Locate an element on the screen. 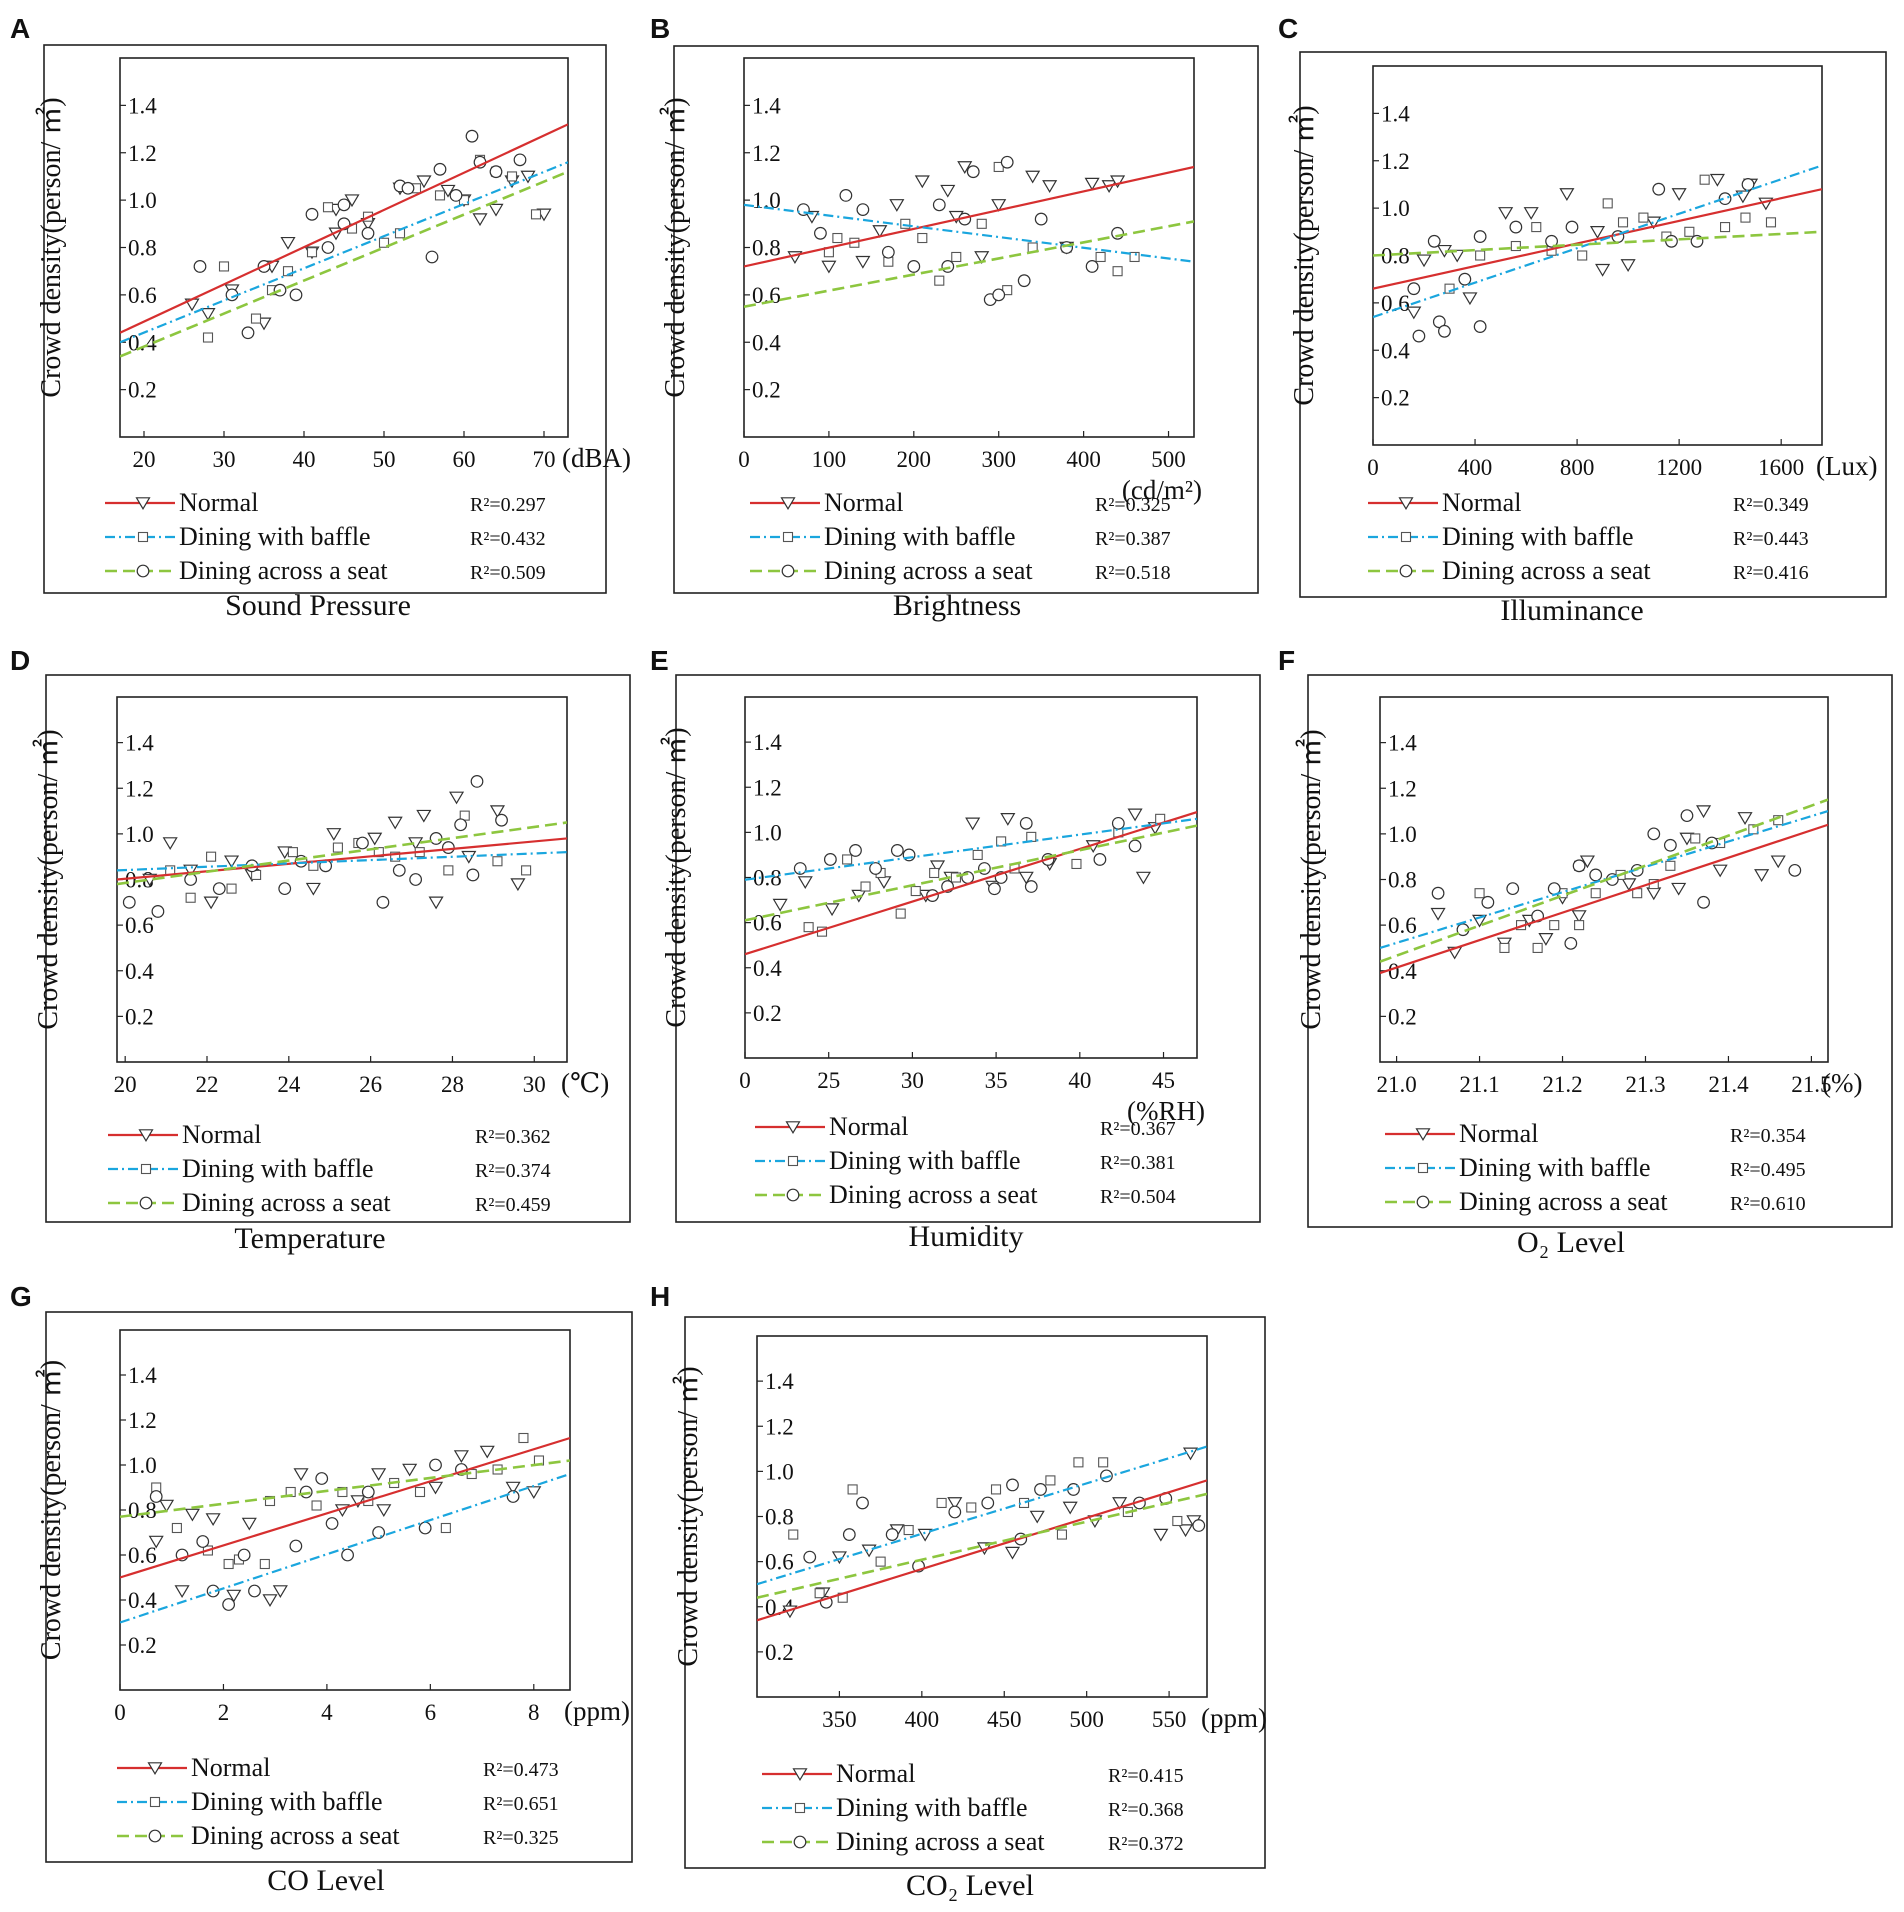 This screenshot has height=1912, width=1904. x-tick-label: 400 is located at coordinates (922, 1719).